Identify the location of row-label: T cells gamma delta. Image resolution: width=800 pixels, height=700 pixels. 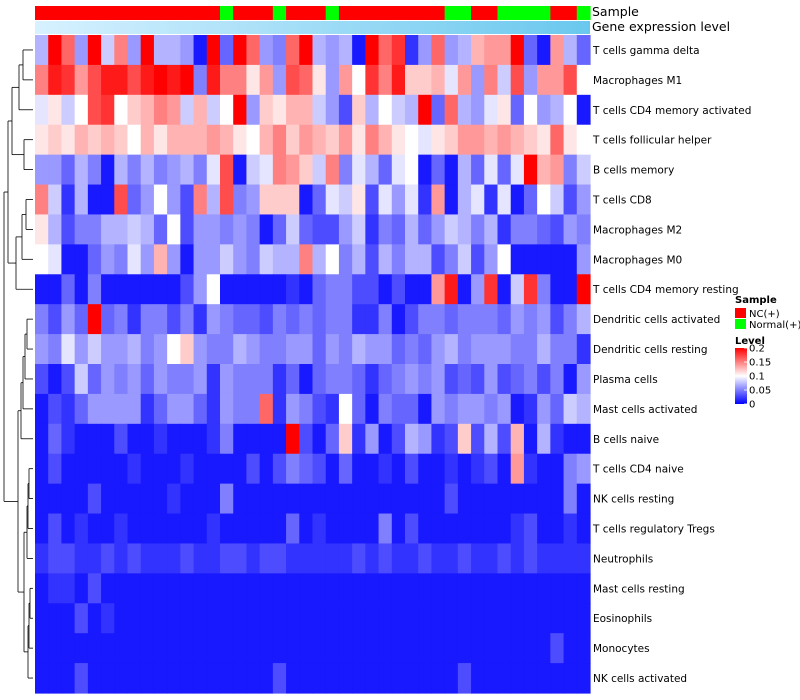
(646, 51).